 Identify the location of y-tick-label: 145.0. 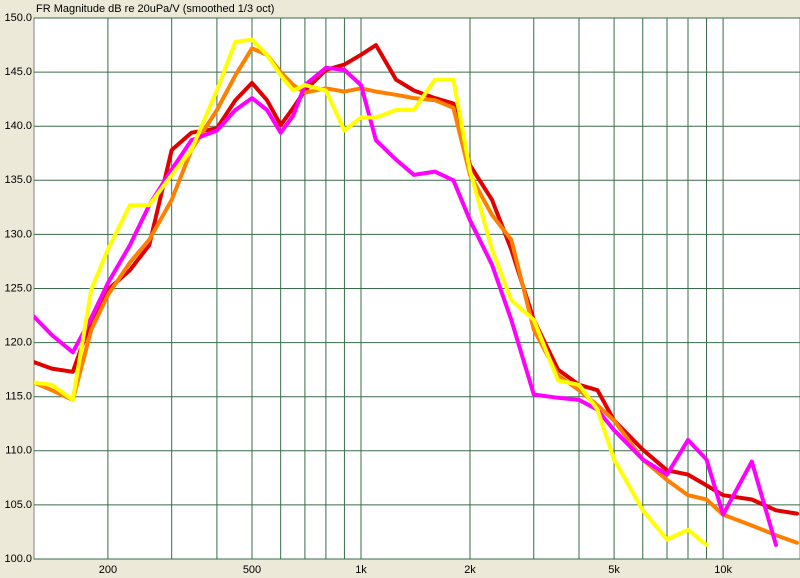
(18, 72).